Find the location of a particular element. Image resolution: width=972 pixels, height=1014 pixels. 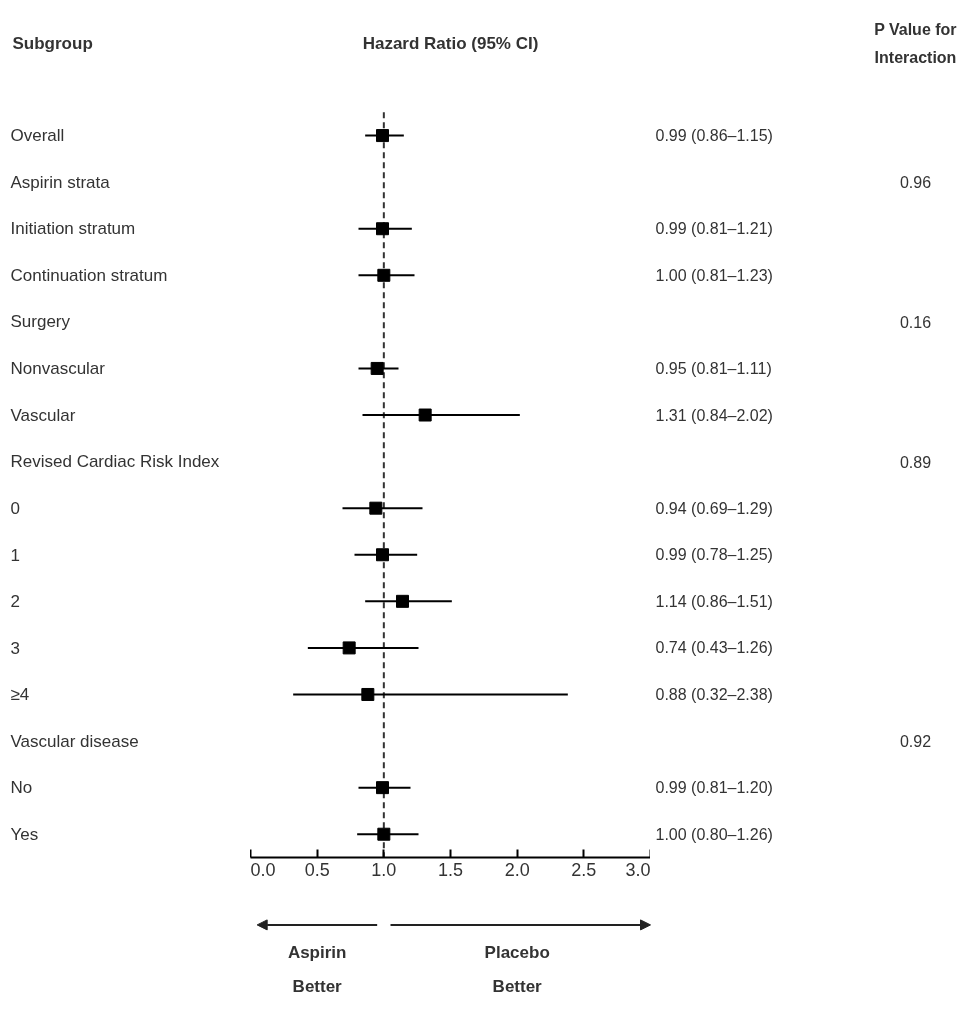

y-tick-label: Continuation stratum is located at coordinates (89, 275).